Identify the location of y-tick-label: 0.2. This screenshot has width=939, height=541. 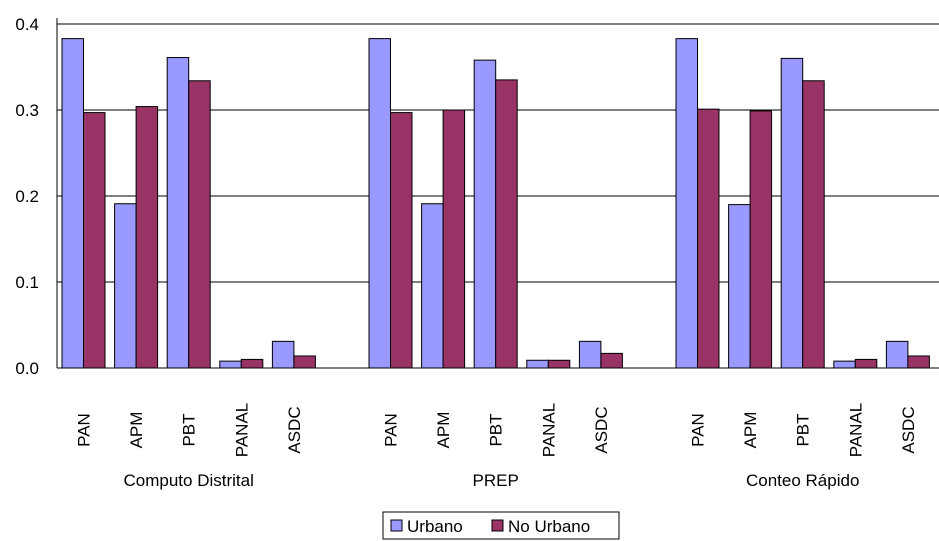
(27, 196).